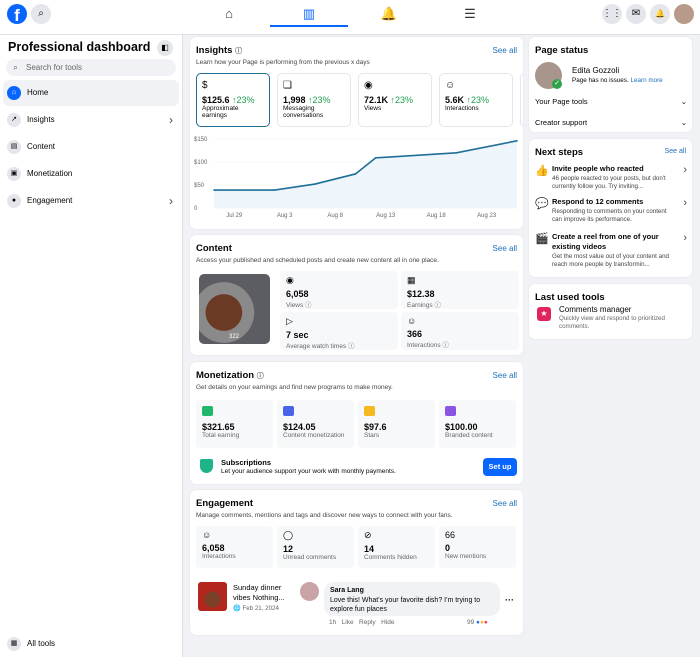 The image size is (700, 657). I want to click on notifications-icon: 🔔, so click(660, 14).